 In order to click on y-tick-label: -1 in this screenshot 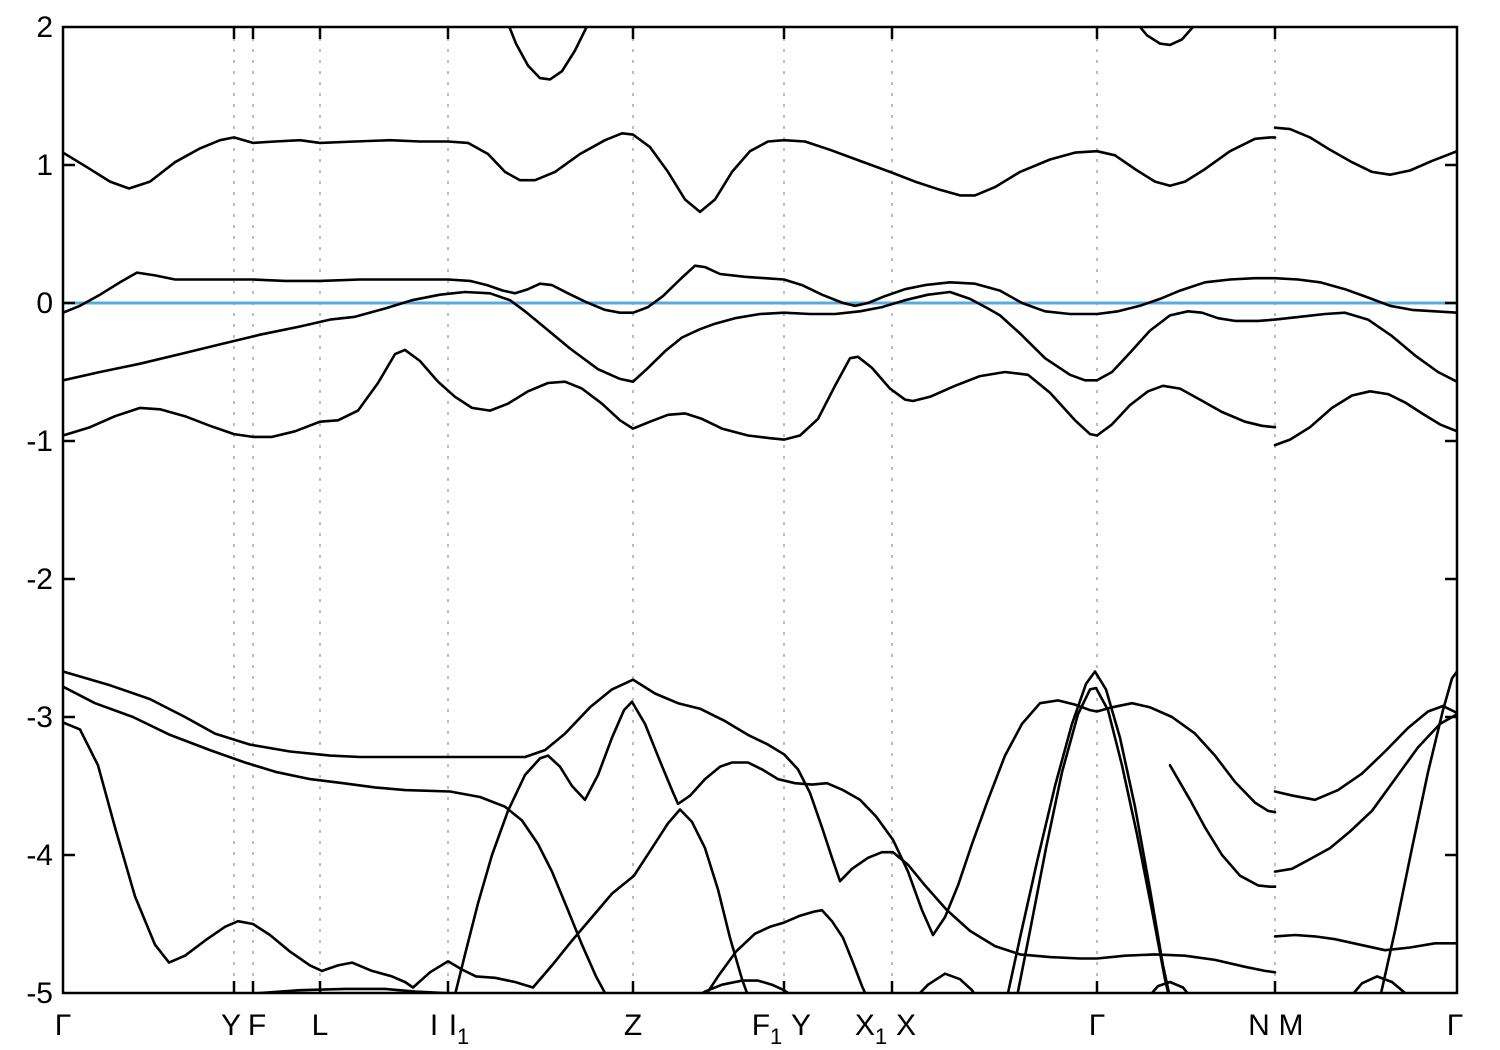, I will do `click(39, 441)`.